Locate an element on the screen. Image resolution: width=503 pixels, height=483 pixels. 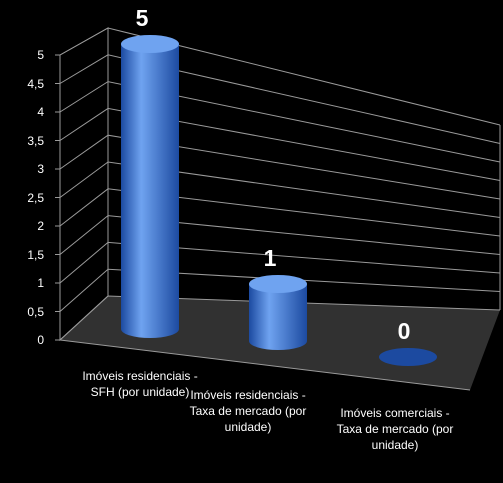
y-tick-label: 5 is located at coordinates (40, 55).